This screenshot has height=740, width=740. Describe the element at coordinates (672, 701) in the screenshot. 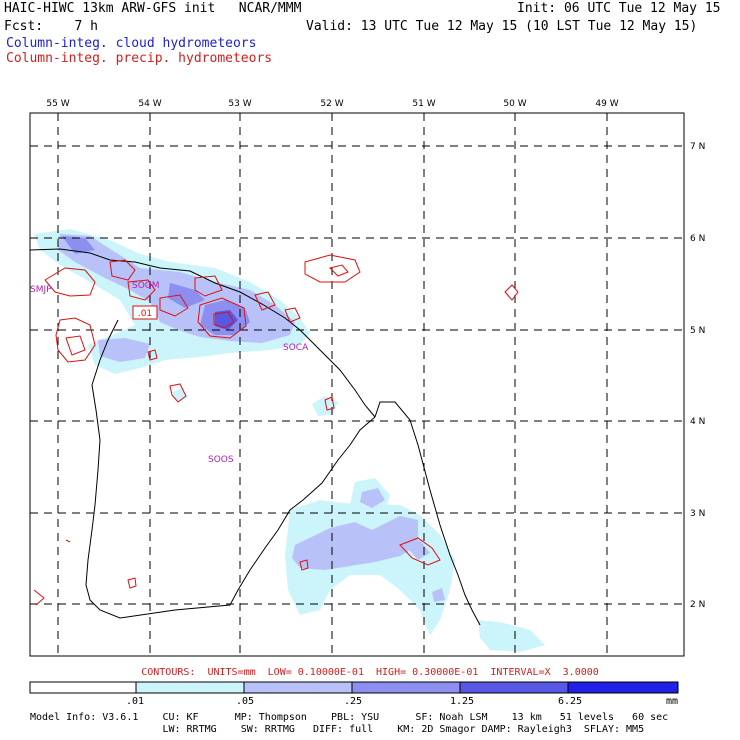

I see `colorbar-unit: mm` at that location.